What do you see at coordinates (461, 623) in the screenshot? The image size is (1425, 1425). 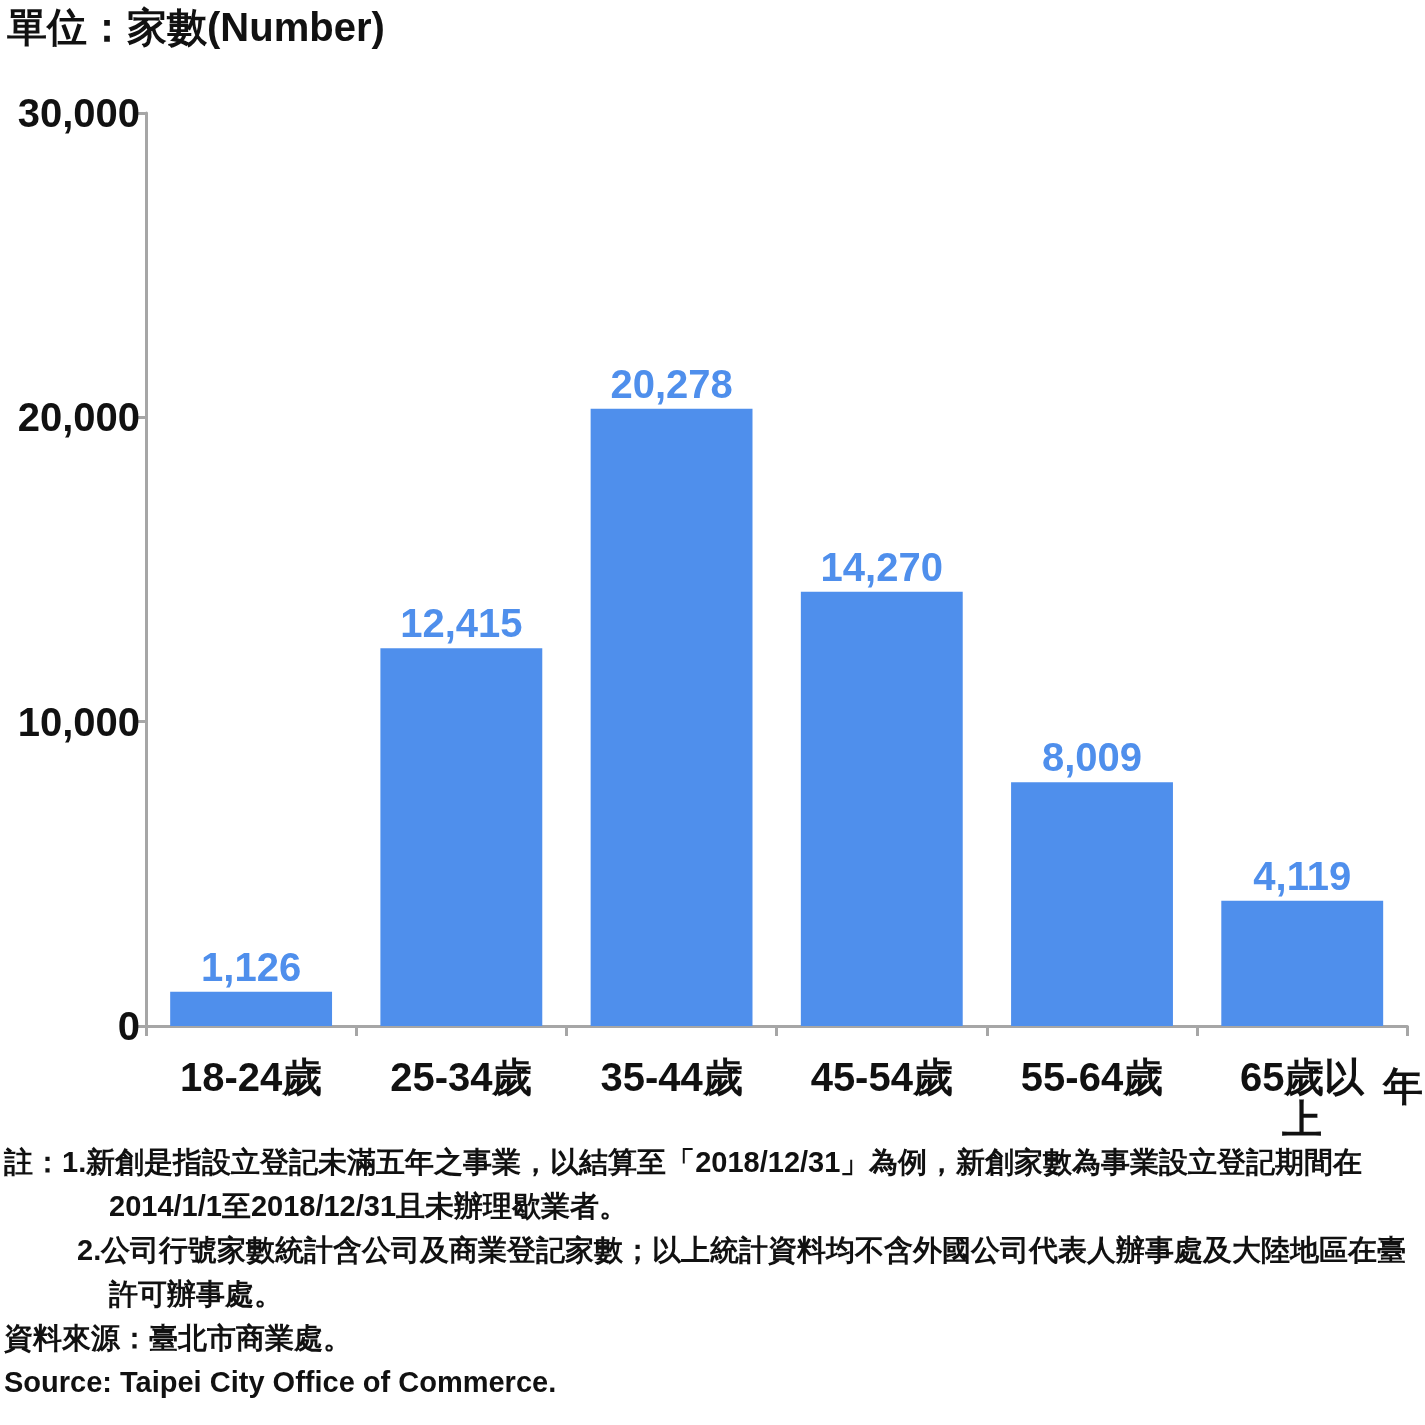 I see `data-label: 12,415` at bounding box center [461, 623].